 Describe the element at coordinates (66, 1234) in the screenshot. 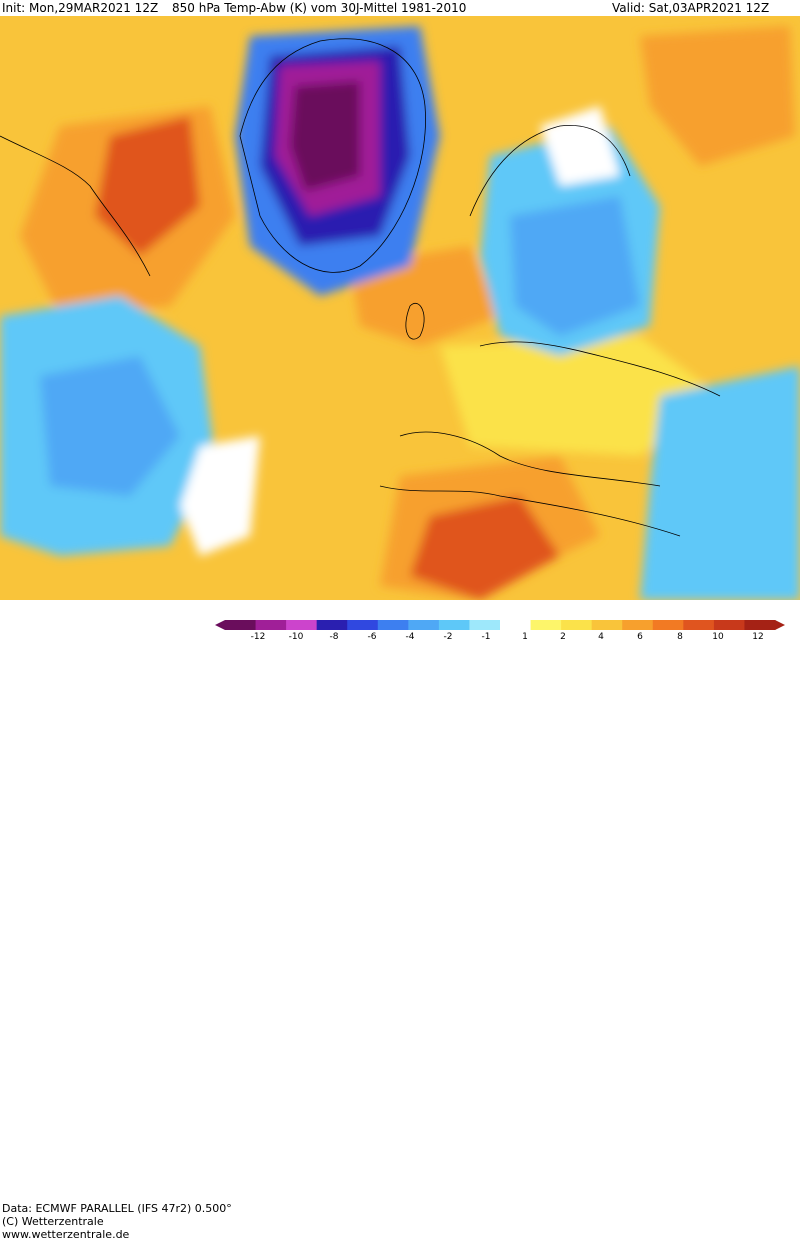

I see `website: www.wetterzentrale.de` at that location.